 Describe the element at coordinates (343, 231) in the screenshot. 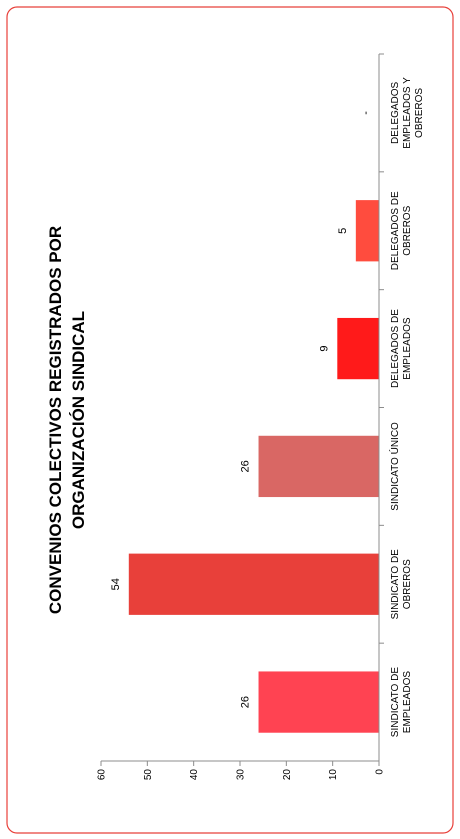

I see `data-label: 5` at that location.